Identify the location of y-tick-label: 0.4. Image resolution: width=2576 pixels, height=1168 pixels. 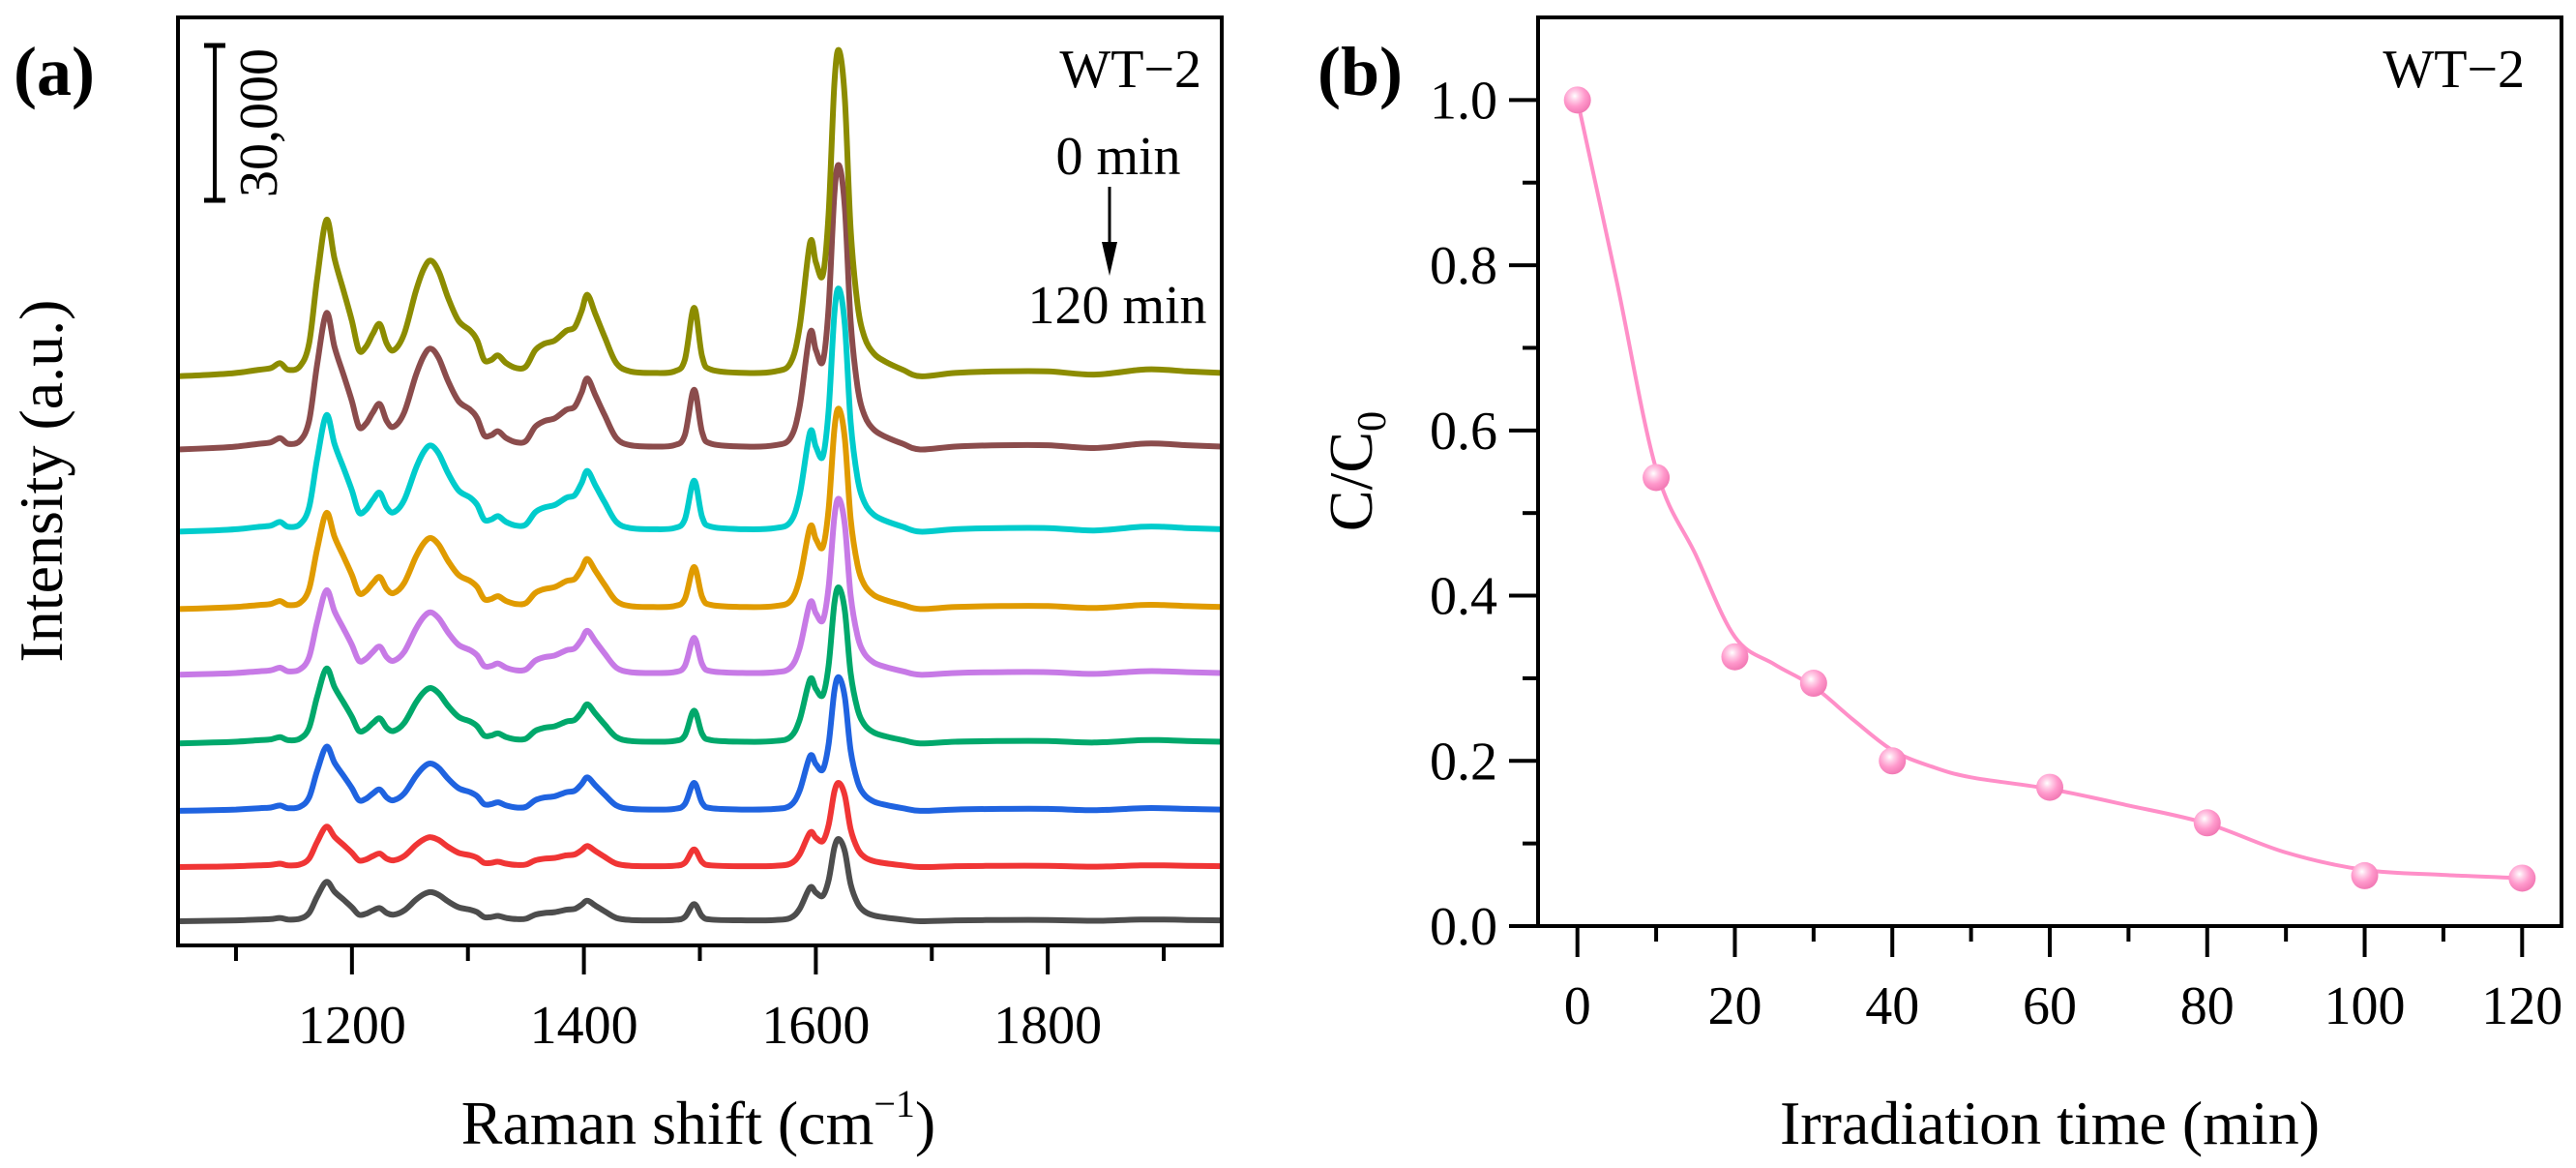
(1463, 597).